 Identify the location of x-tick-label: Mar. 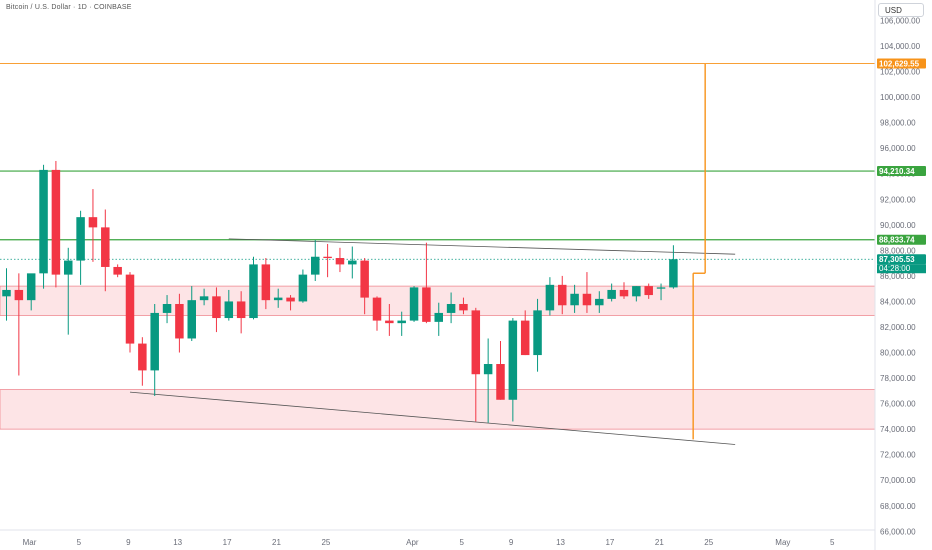
(30, 542).